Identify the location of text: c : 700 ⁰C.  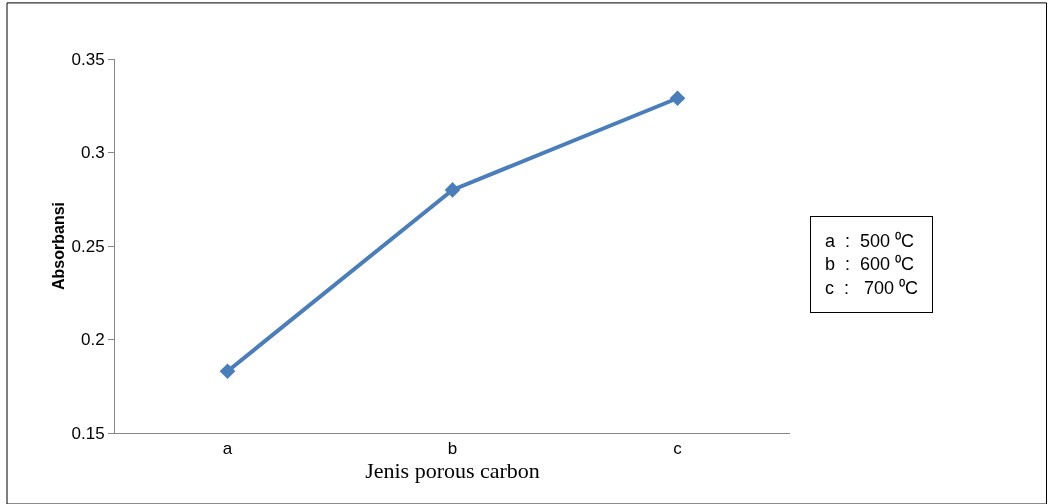
(872, 287).